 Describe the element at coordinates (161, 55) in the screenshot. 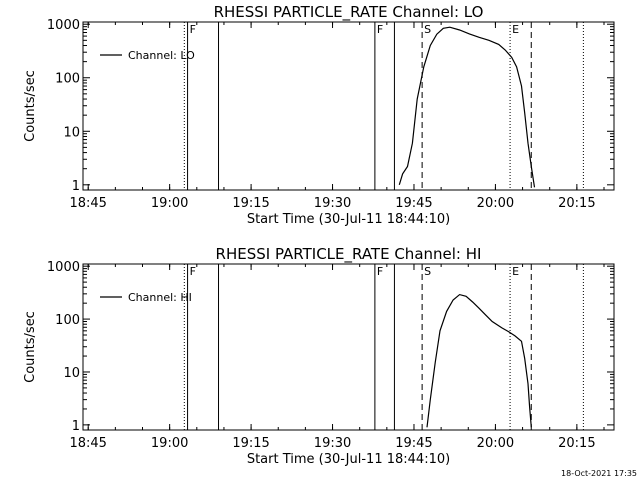

I see `legend-entry: Channel: LO` at that location.